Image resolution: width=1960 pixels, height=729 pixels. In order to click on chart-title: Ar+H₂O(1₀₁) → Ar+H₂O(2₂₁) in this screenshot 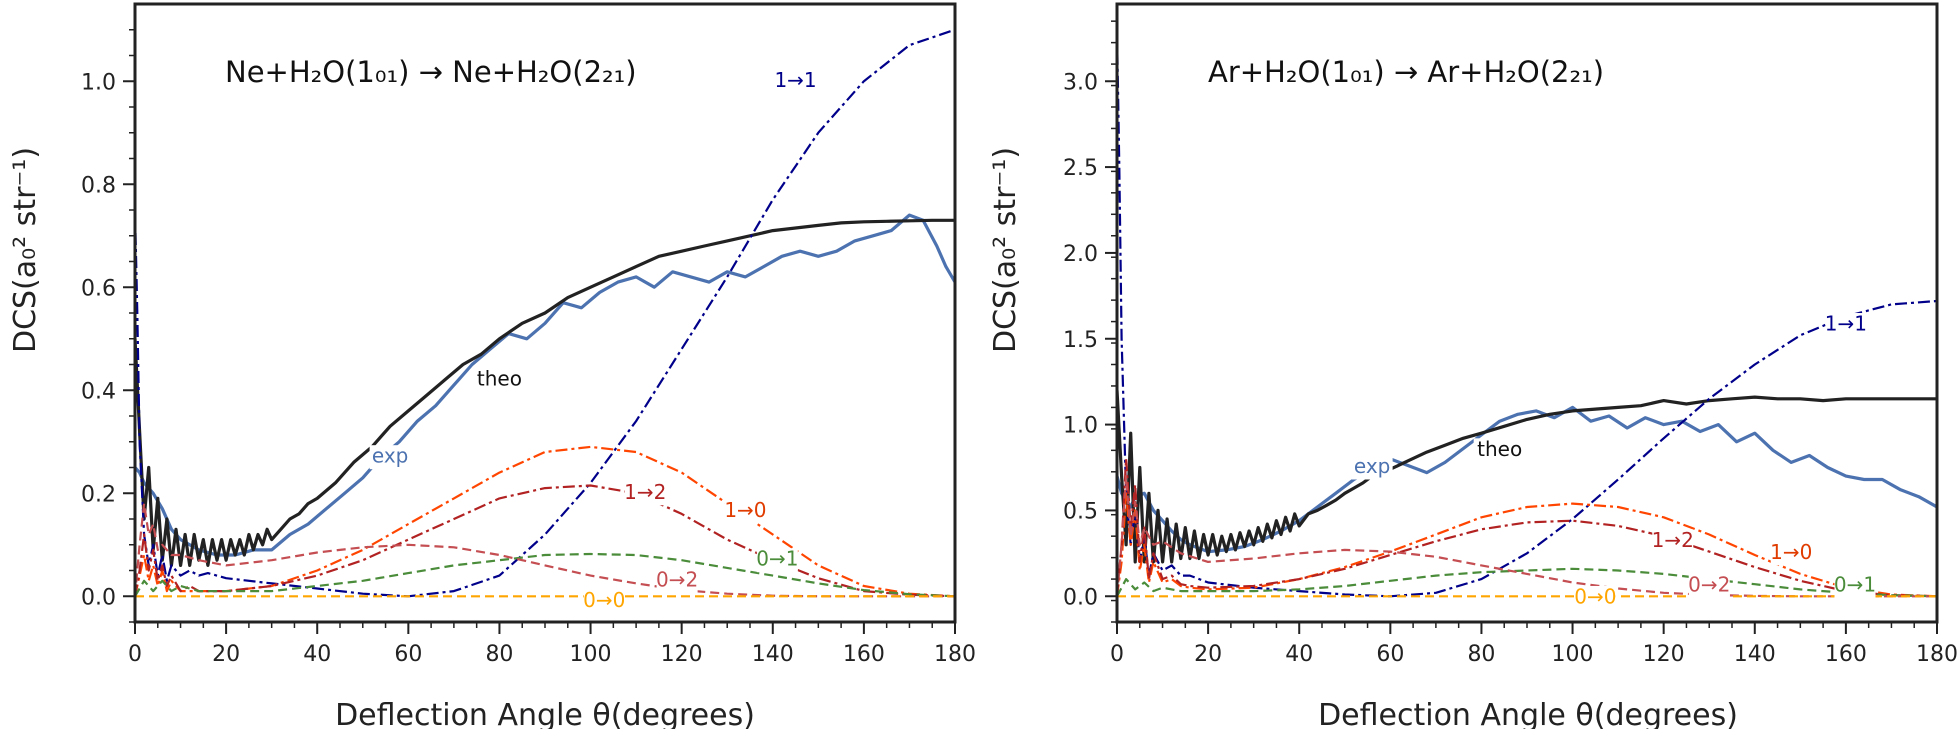, I will do `click(1406, 72)`.